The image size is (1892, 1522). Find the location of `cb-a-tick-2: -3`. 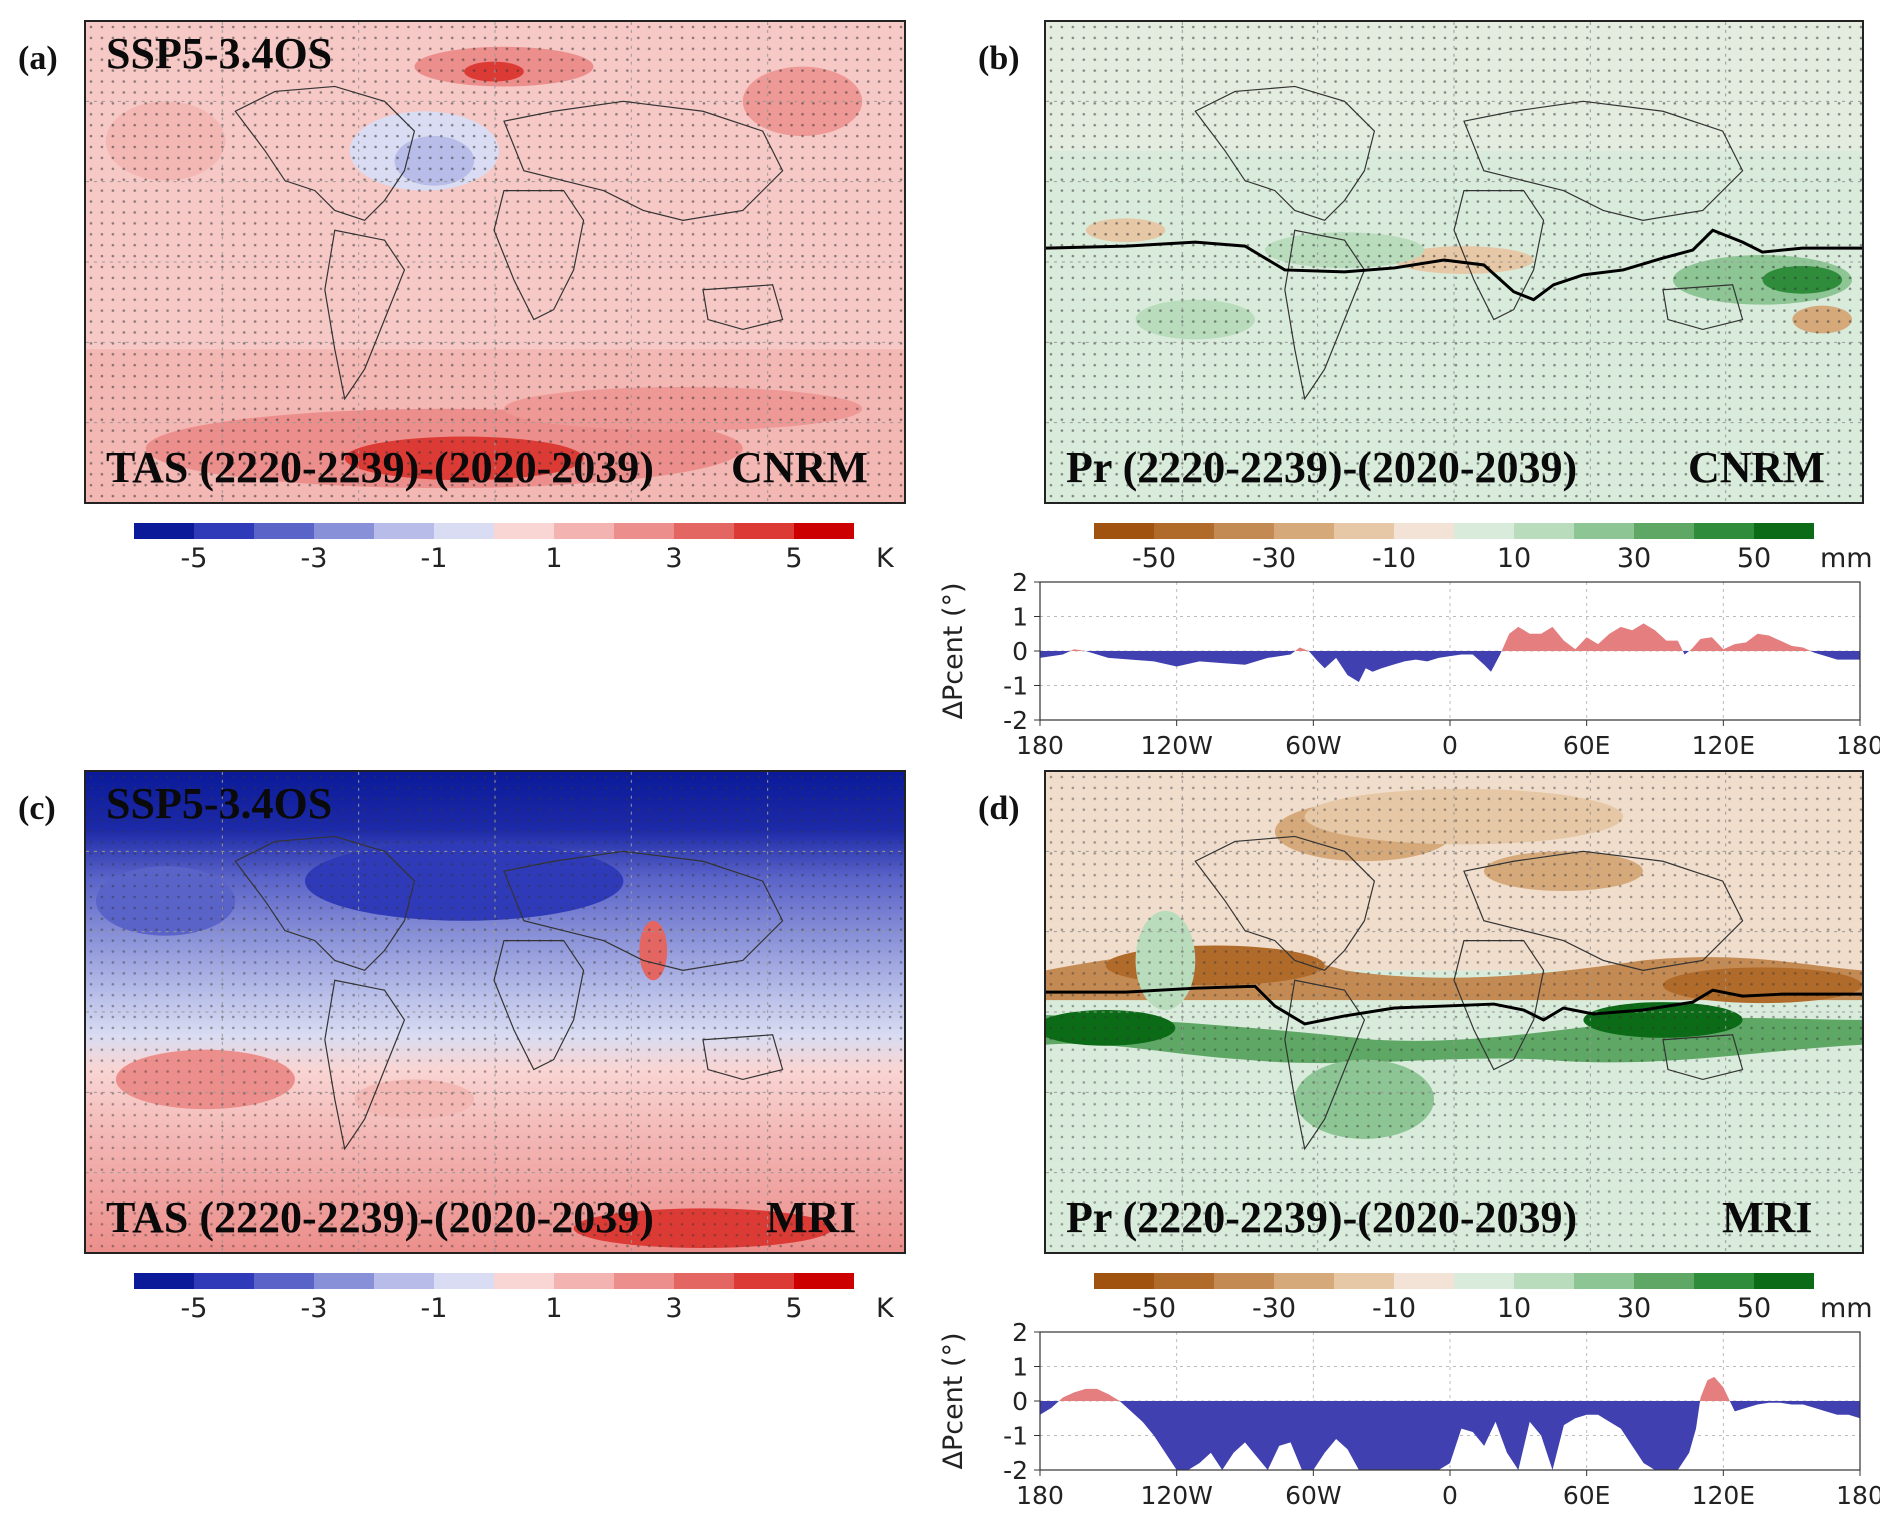

cb-a-tick-2: -3 is located at coordinates (314, 558).